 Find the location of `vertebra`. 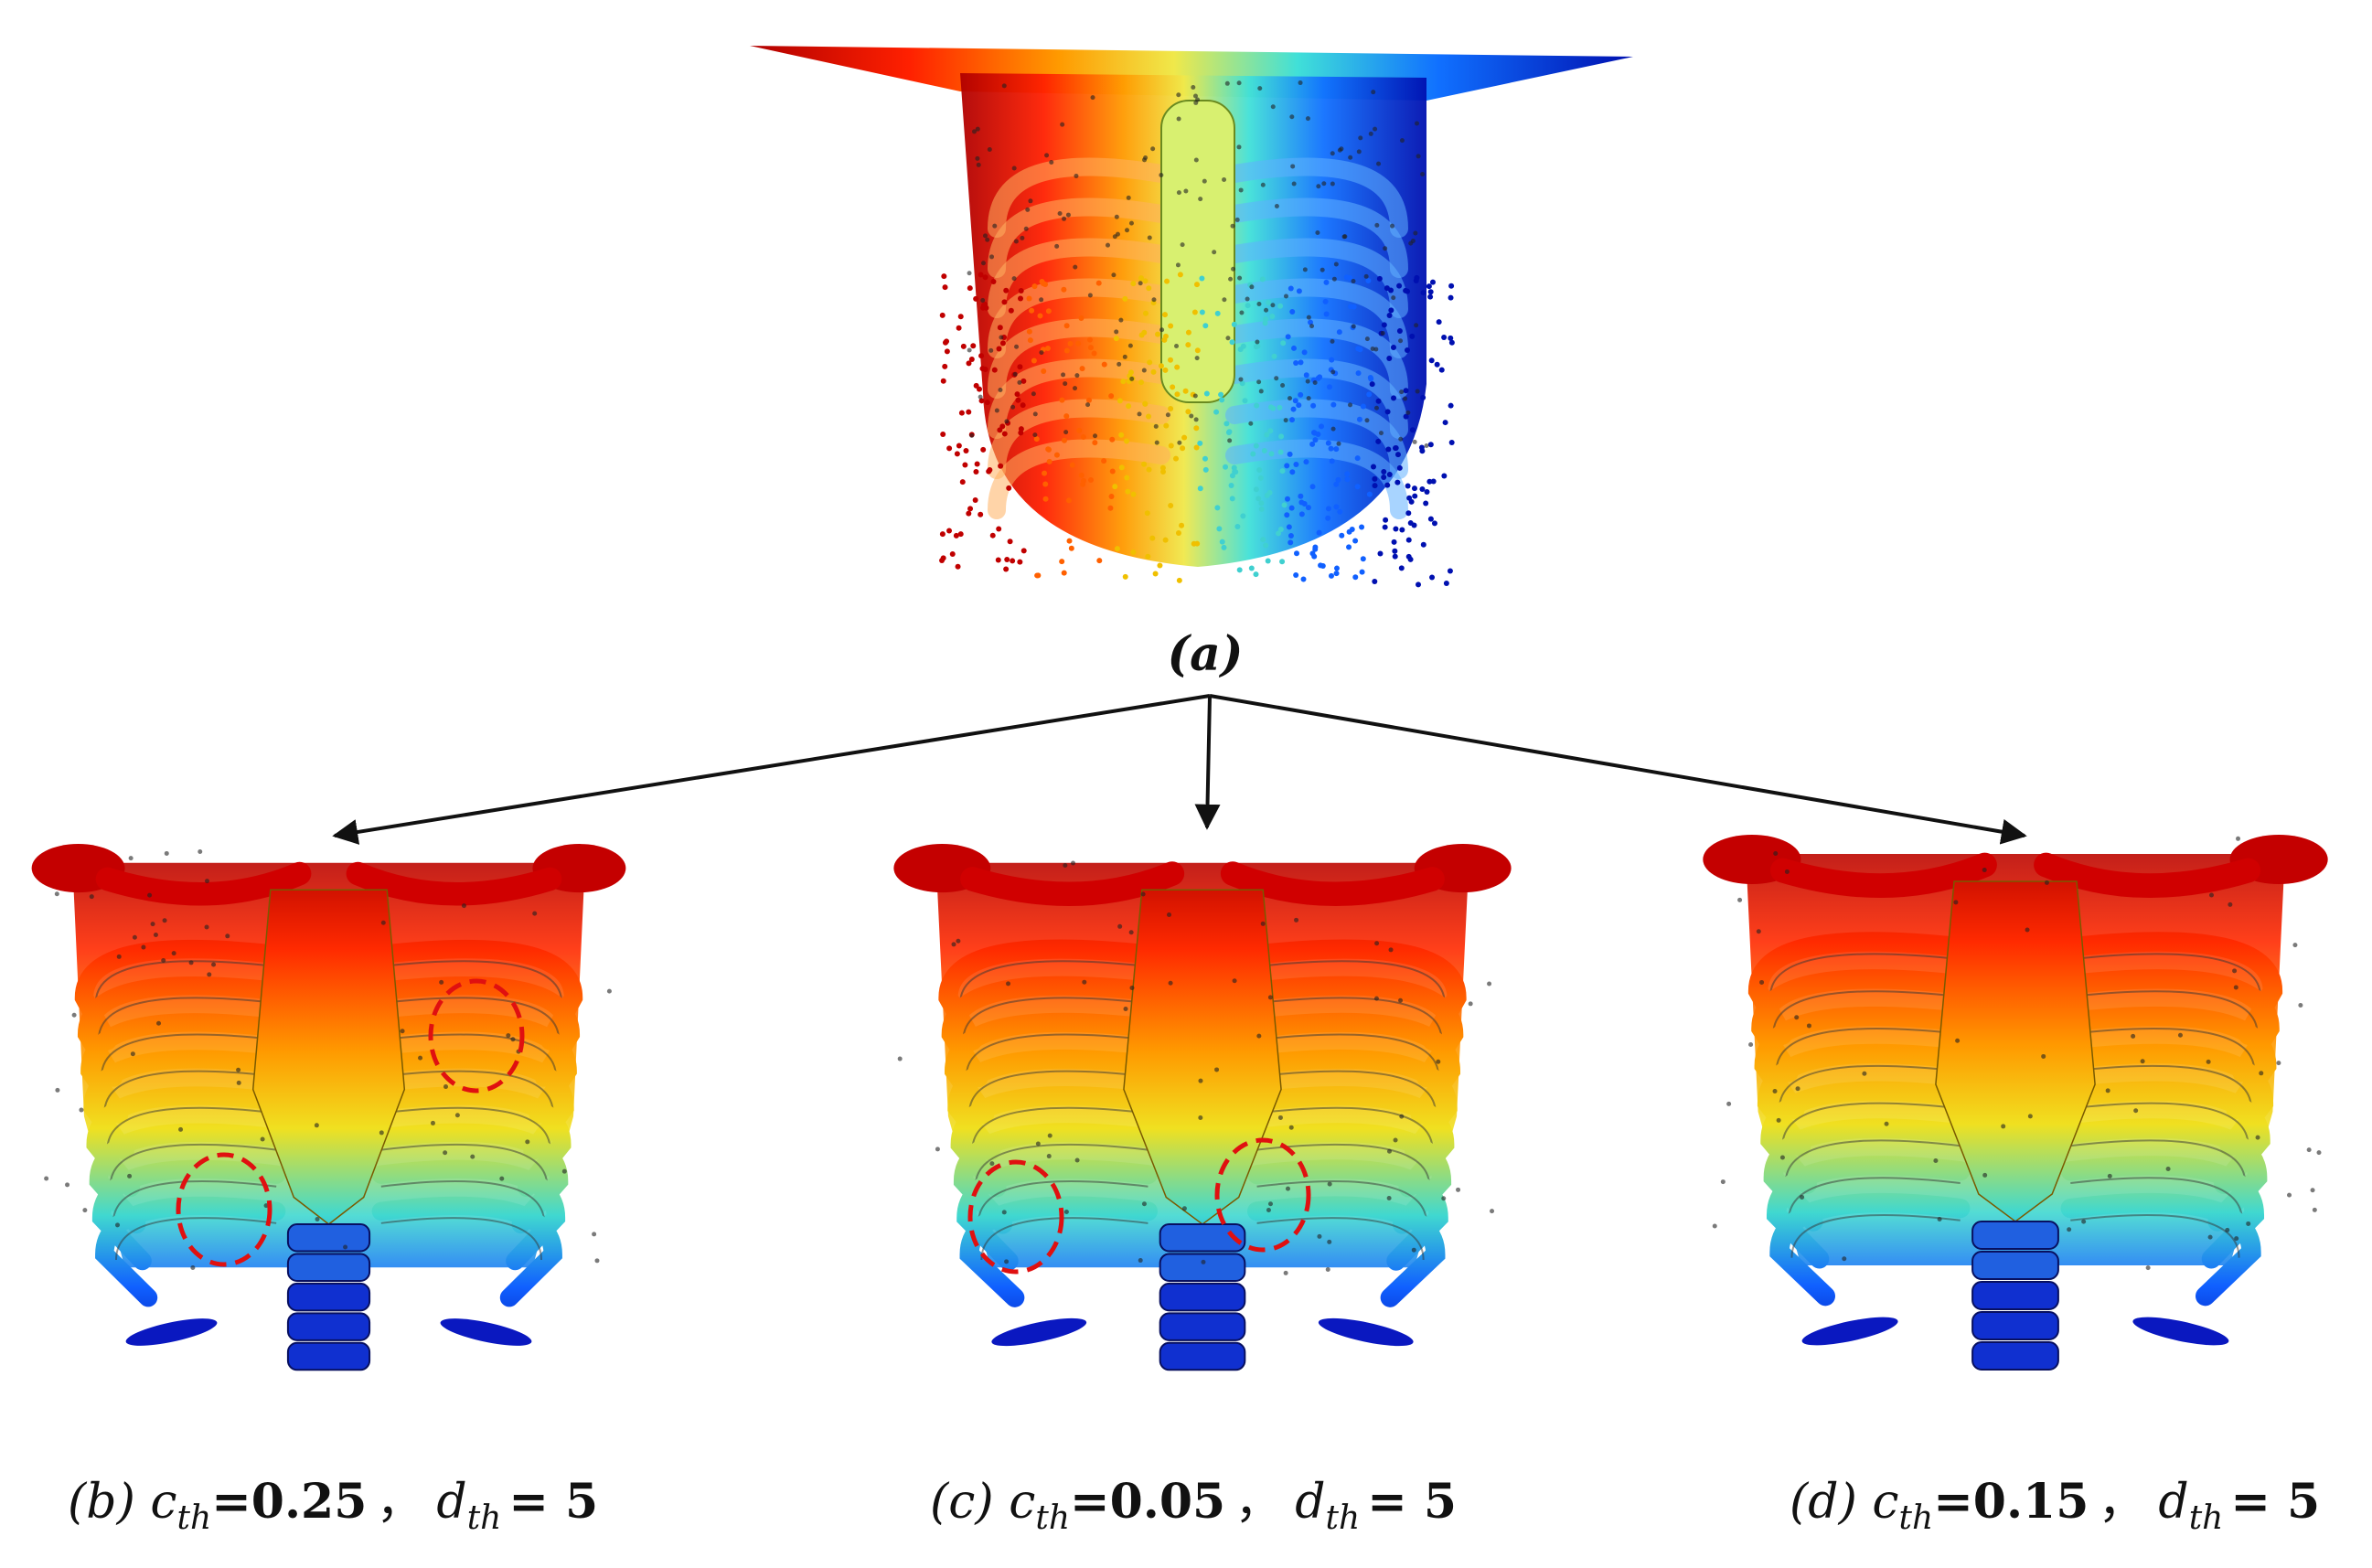

vertebra is located at coordinates (1202, 1267).